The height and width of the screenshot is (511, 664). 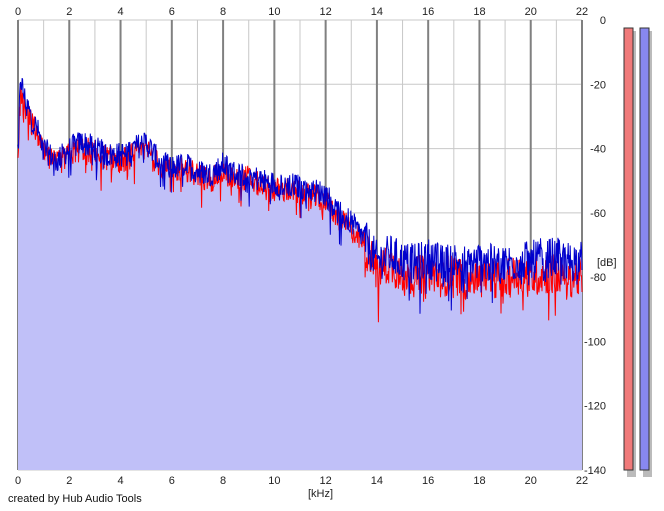 What do you see at coordinates (223, 12) in the screenshot?
I see `x-tick-label-top: 8` at bounding box center [223, 12].